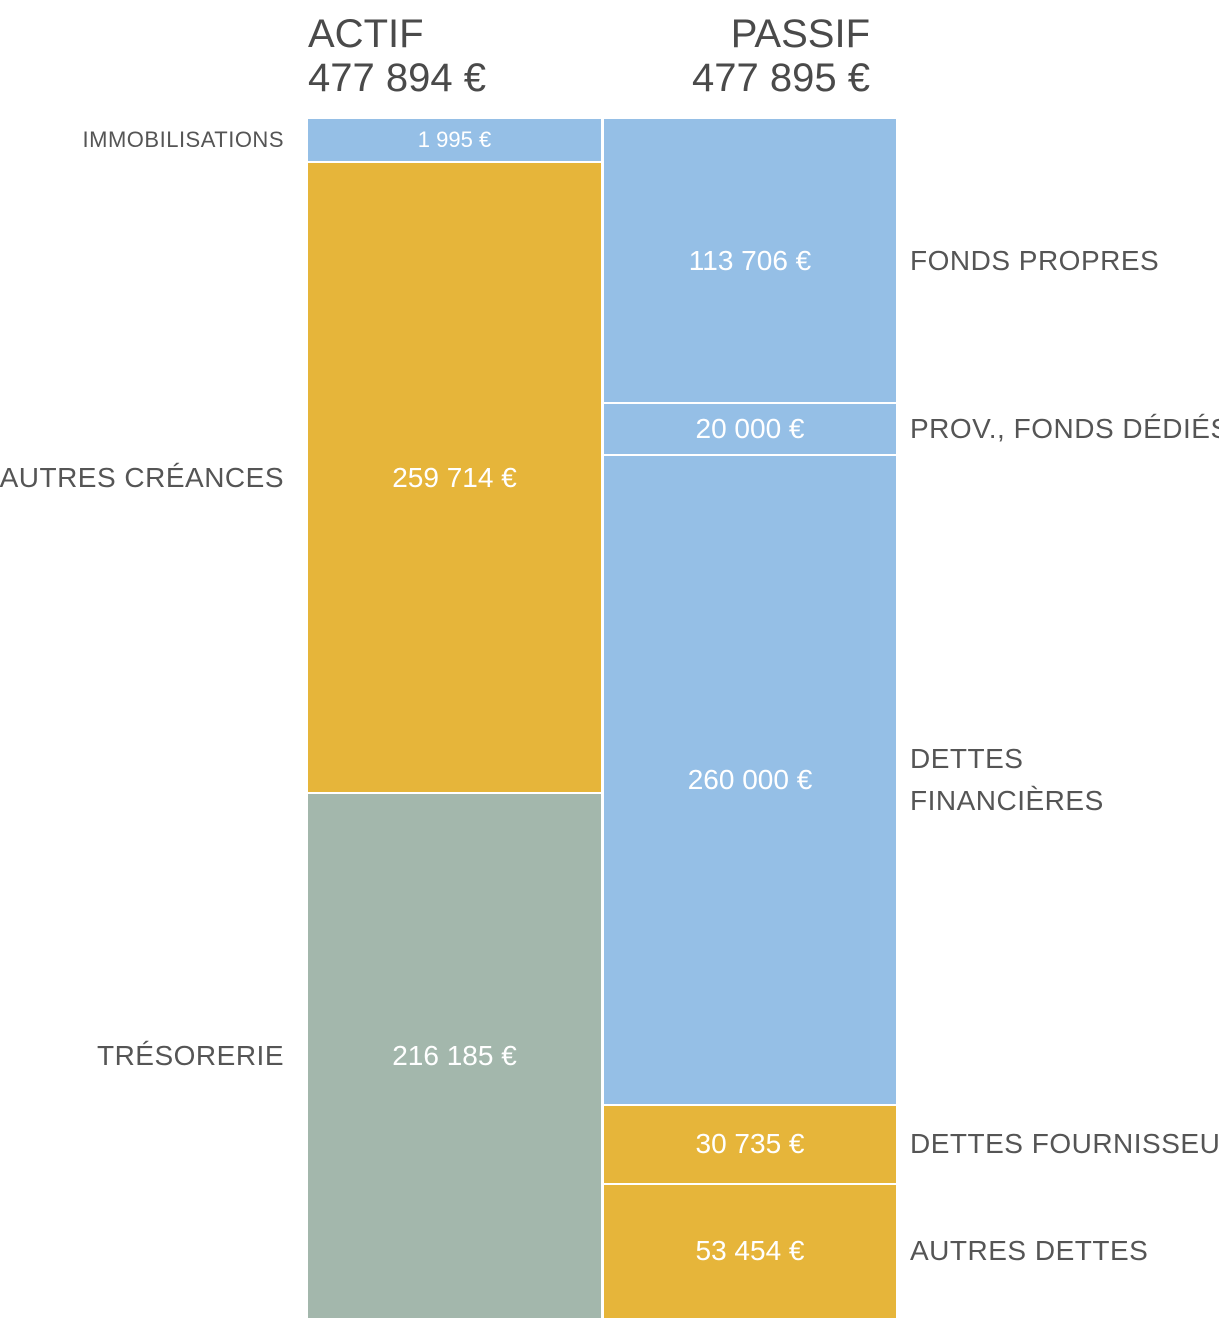  I want to click on segment: 53 454 €, so click(750, 1251).